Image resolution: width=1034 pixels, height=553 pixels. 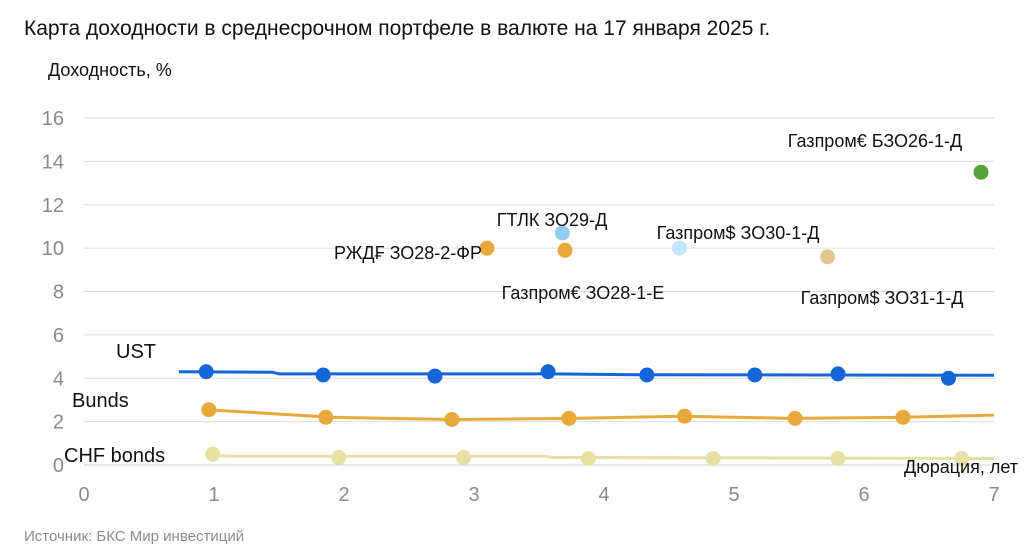 I want to click on y-tick-label: 14, so click(x=53, y=162).